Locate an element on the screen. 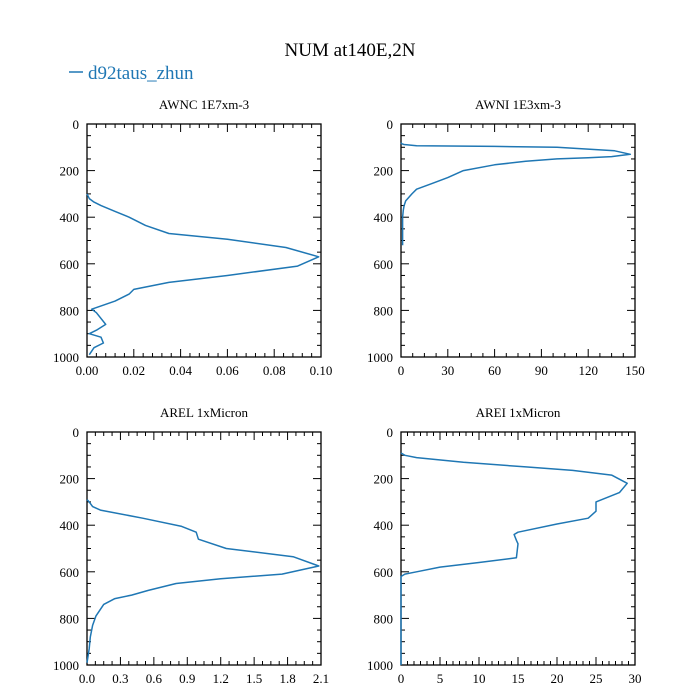  x-tick-label: 1.8 is located at coordinates (287, 678).